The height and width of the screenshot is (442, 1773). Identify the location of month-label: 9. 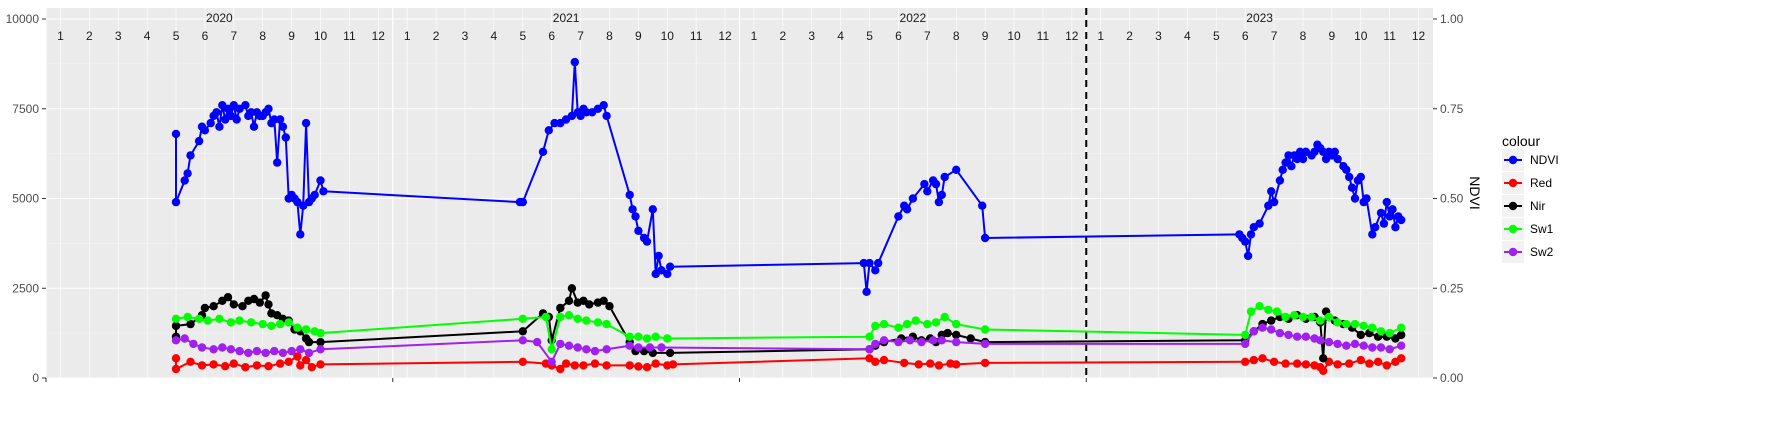
(985, 36).